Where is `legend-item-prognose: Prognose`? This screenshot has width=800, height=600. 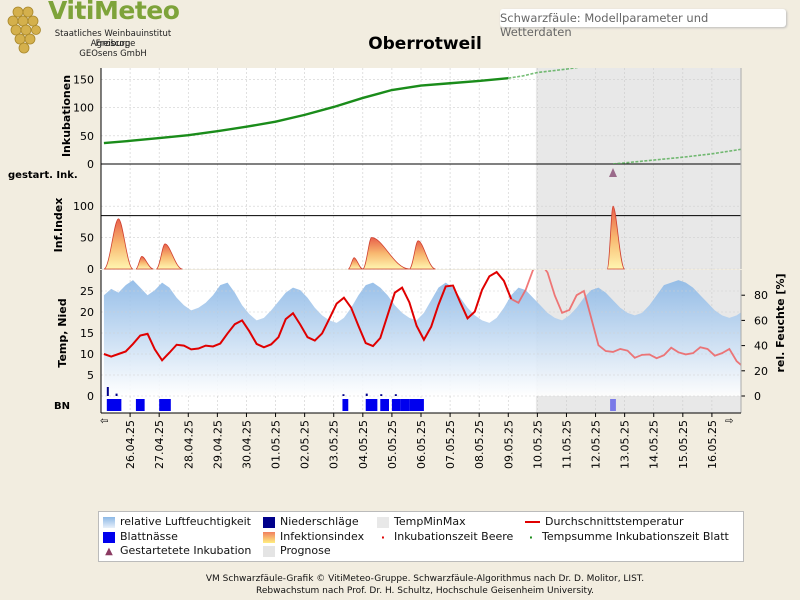
legend-item-prognose: Prognose is located at coordinates (297, 550).